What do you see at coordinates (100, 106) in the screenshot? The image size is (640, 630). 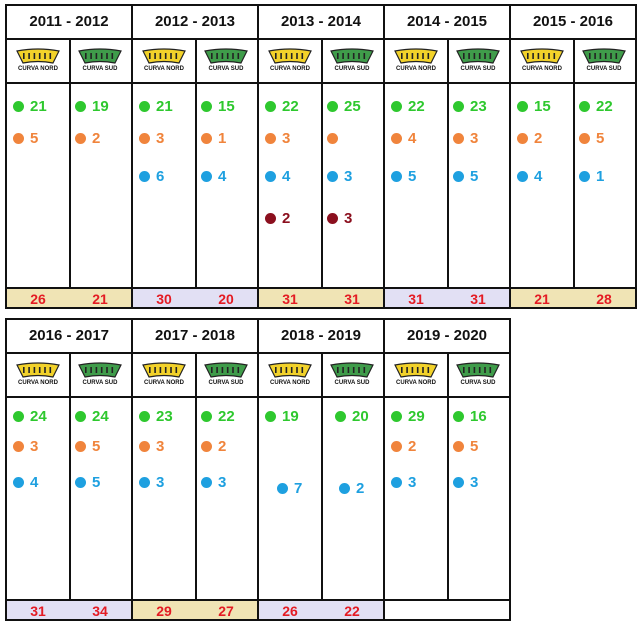 I see `stat-value: 19` at bounding box center [100, 106].